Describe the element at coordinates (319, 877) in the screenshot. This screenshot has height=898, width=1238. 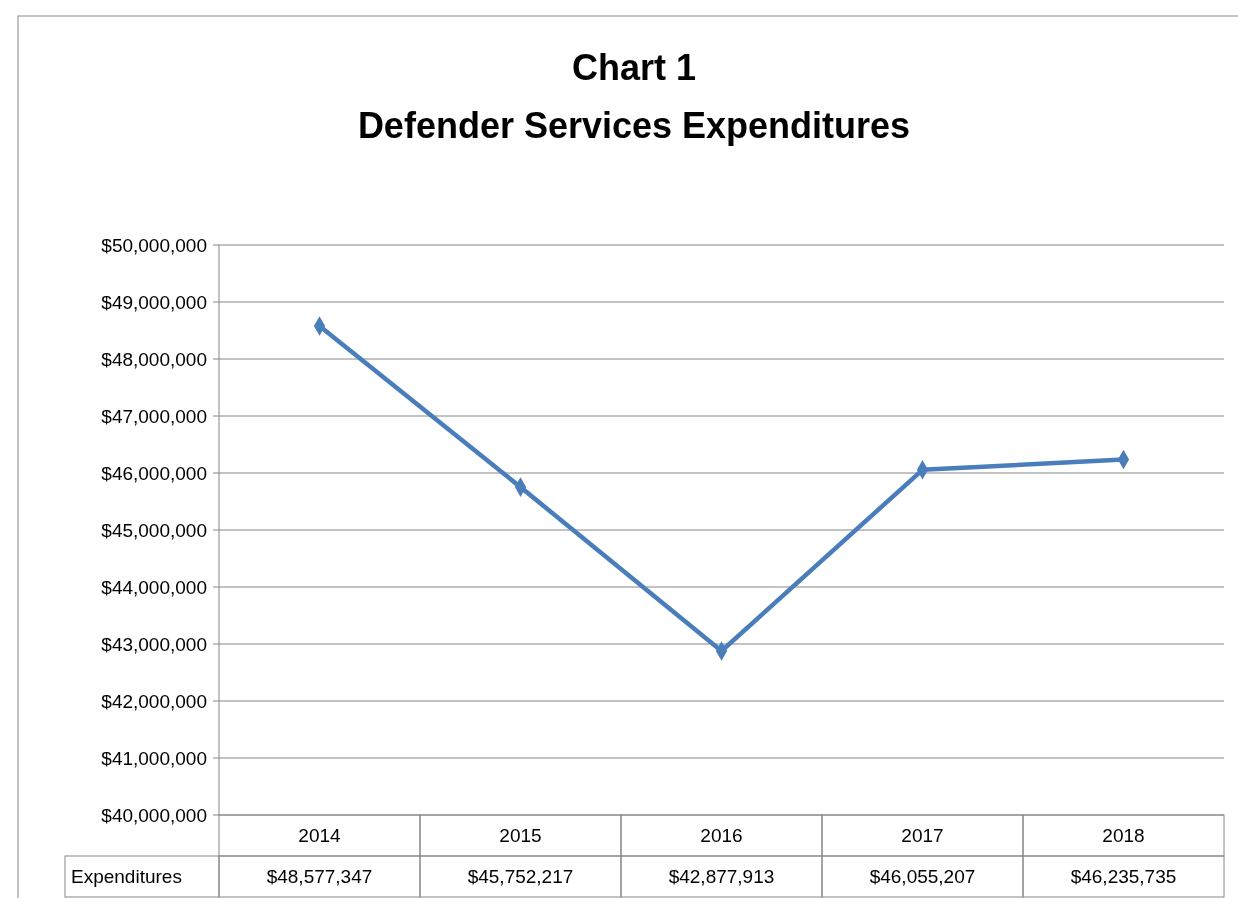
I see `data-label: $48,577,347` at that location.